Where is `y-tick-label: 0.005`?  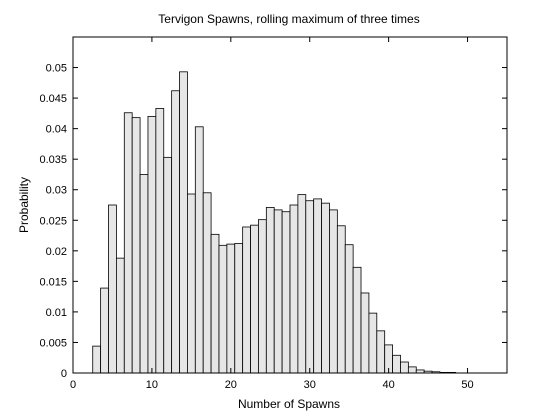 y-tick-label: 0.005 is located at coordinates (53, 343).